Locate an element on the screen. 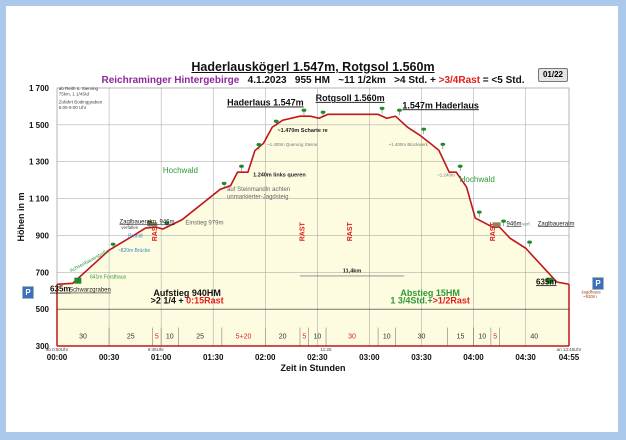  annotation: 75km, 1 1/4Std is located at coordinates (74, 94).